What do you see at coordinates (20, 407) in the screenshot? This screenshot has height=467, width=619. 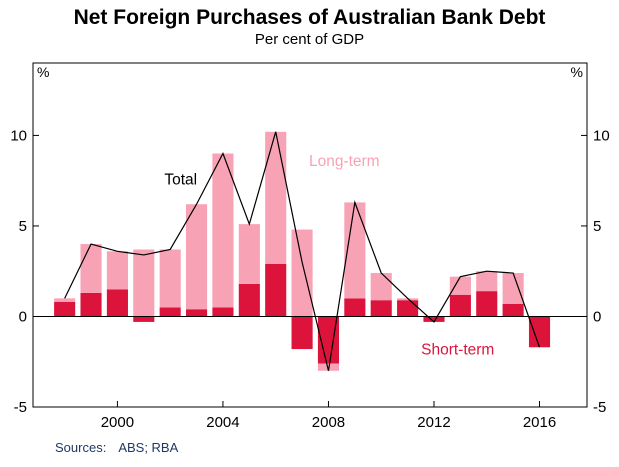 I see `y-tick-label-left: -5` at bounding box center [20, 407].